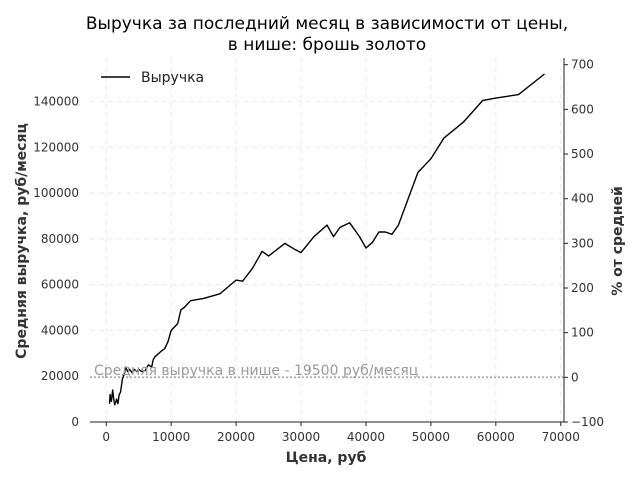  I want to click on y-tick-label: 60000, so click(60, 285).